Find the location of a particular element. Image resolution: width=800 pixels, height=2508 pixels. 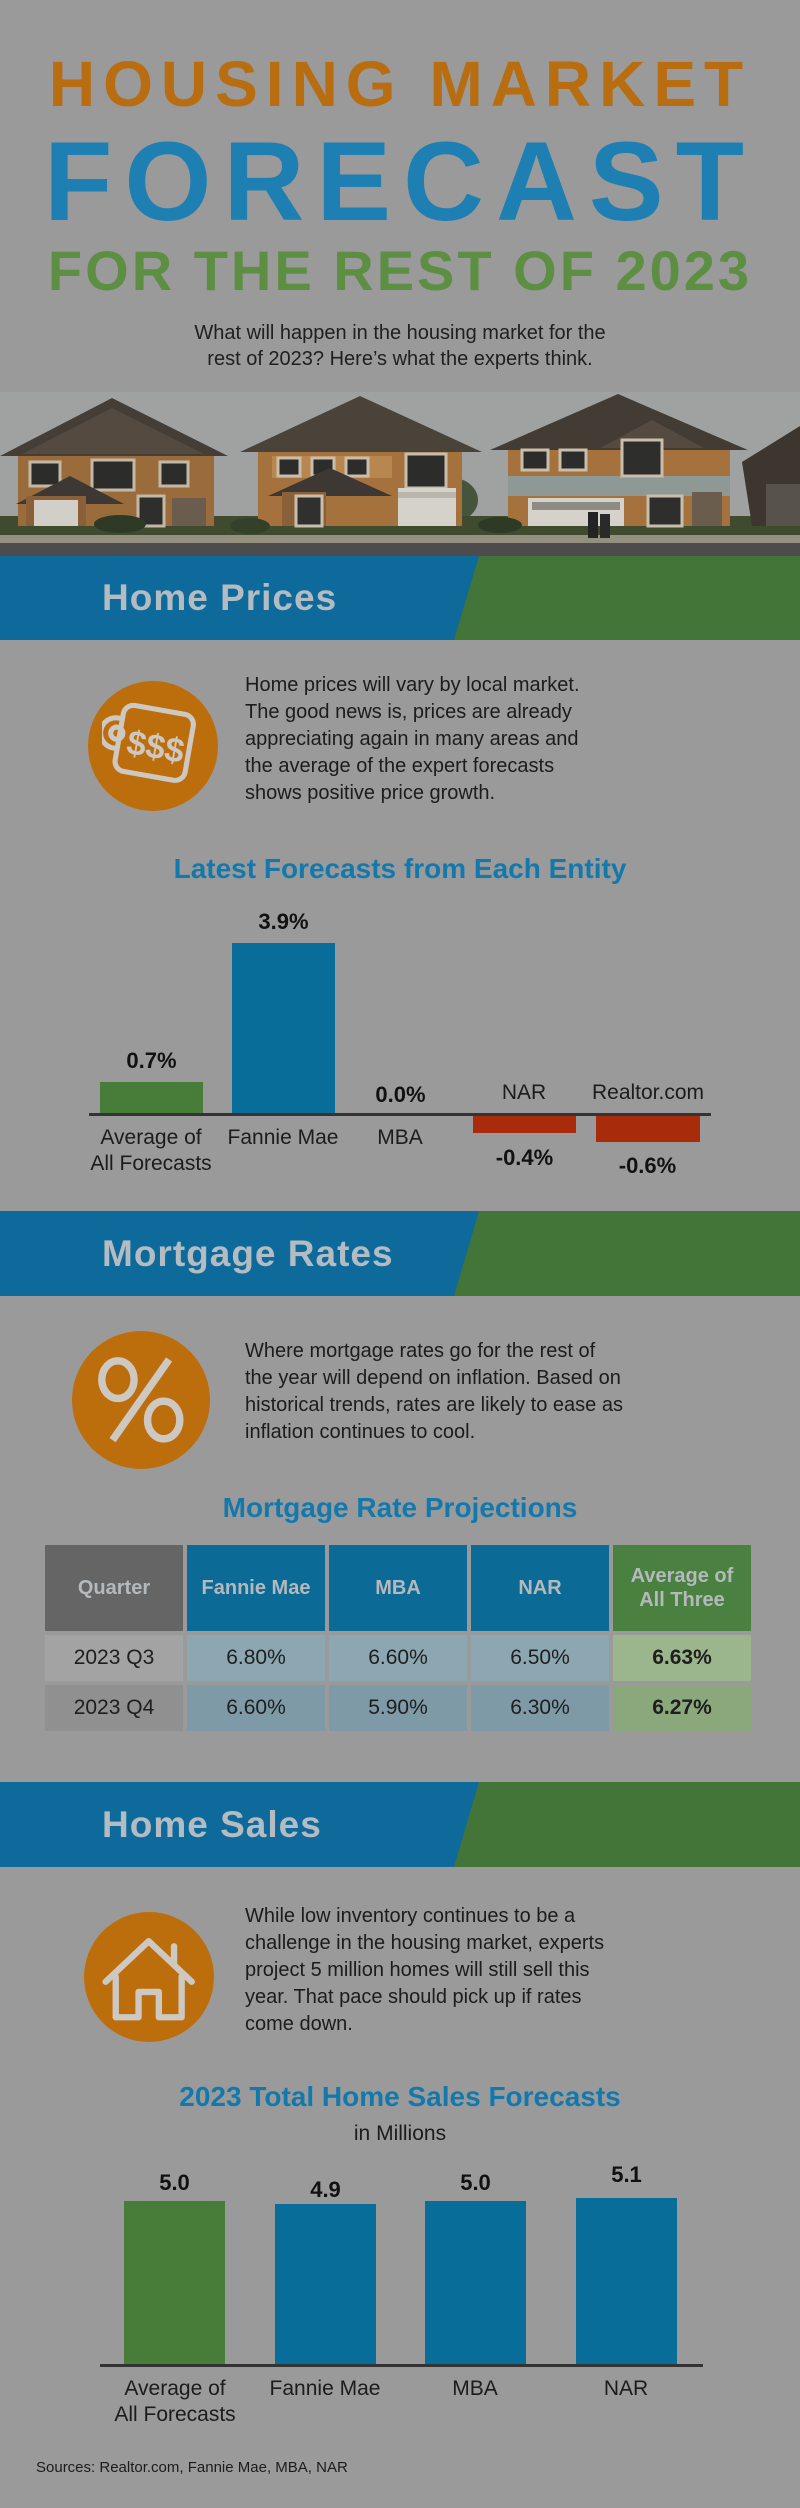

column-header-mba: MBA is located at coordinates (398, 1588).